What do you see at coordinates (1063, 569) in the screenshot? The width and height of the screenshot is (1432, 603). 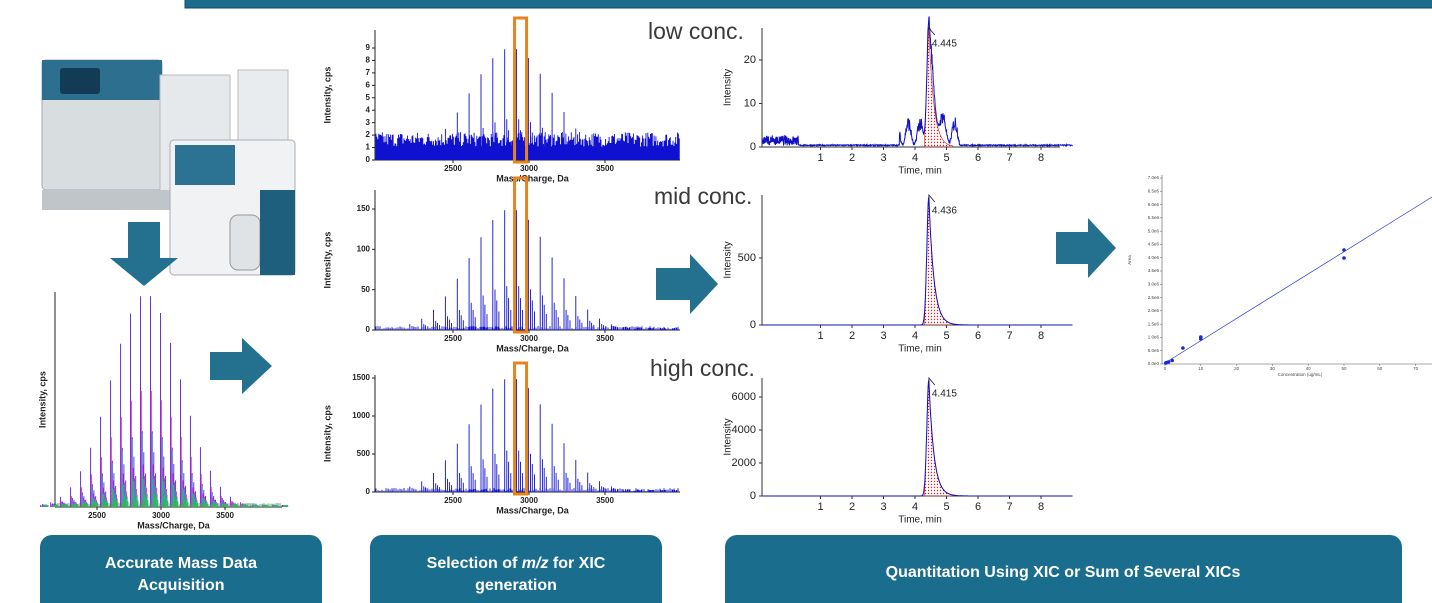 I see `step-box` at bounding box center [1063, 569].